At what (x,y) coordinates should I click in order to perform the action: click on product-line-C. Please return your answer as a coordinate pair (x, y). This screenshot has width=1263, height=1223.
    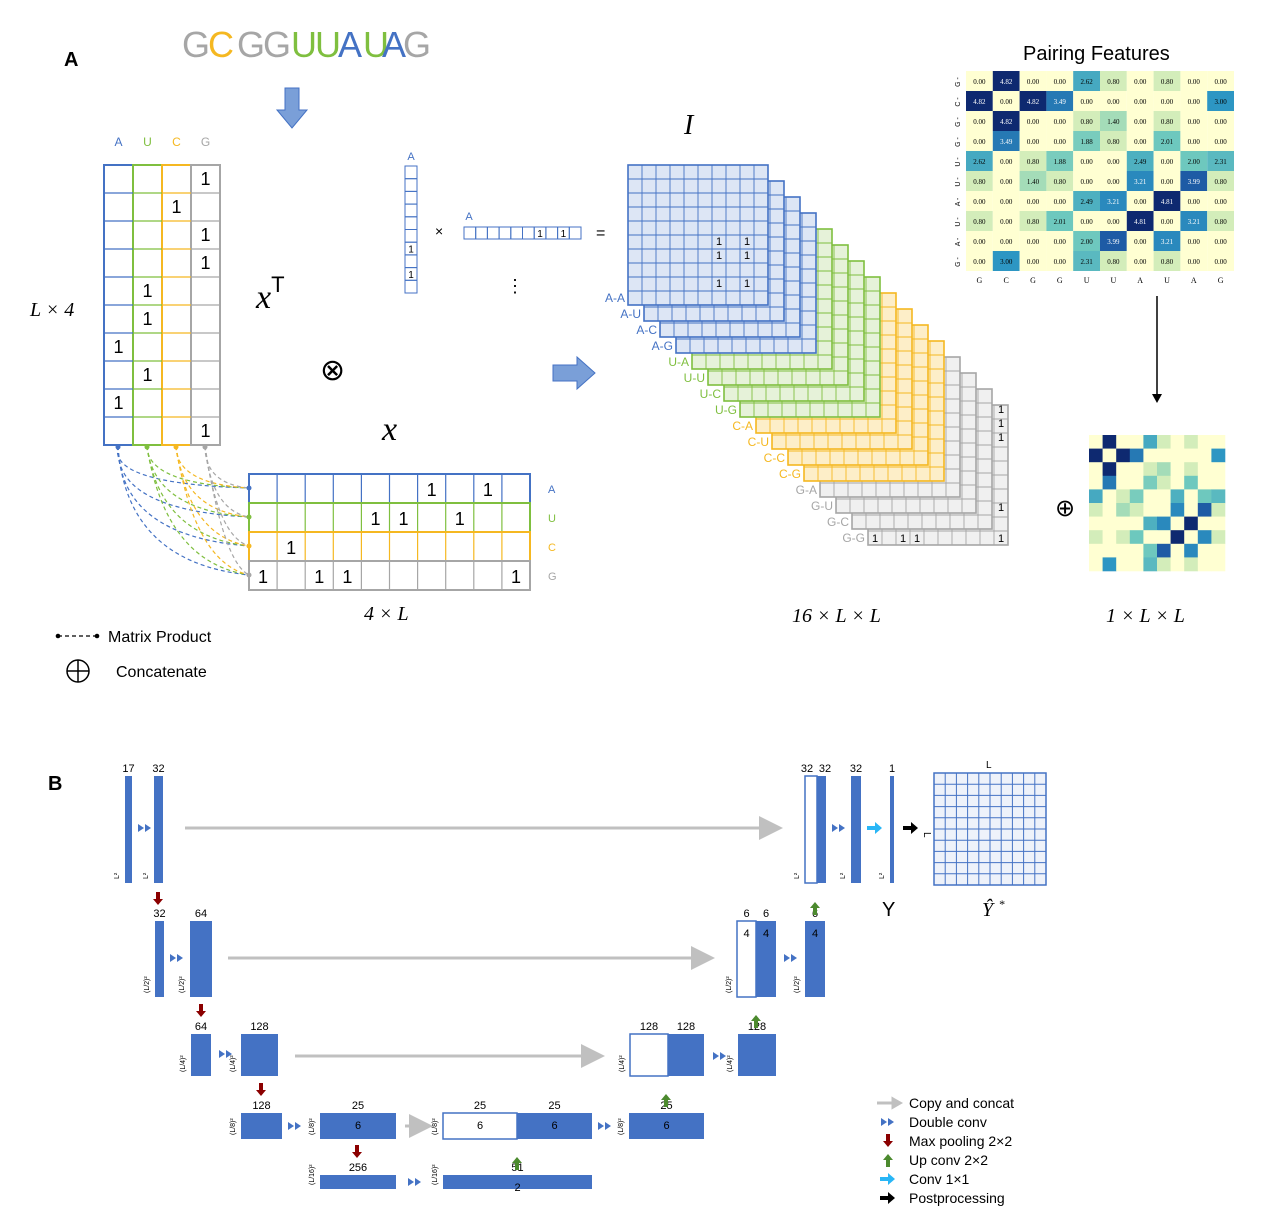
    Looking at the image, I should click on (212, 510).